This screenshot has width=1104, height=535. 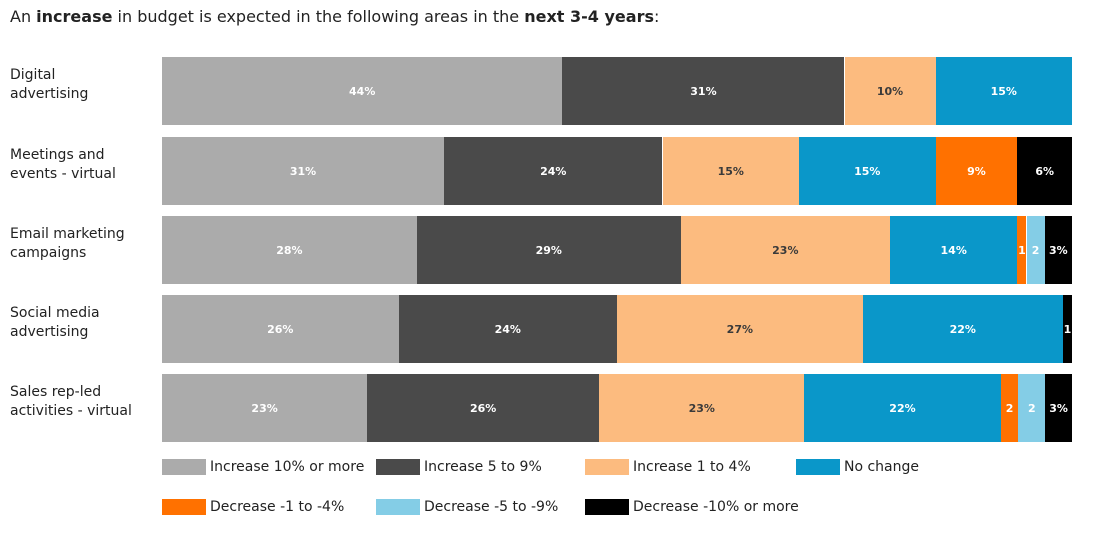 I want to click on bar-segment: 14%, so click(x=954, y=250).